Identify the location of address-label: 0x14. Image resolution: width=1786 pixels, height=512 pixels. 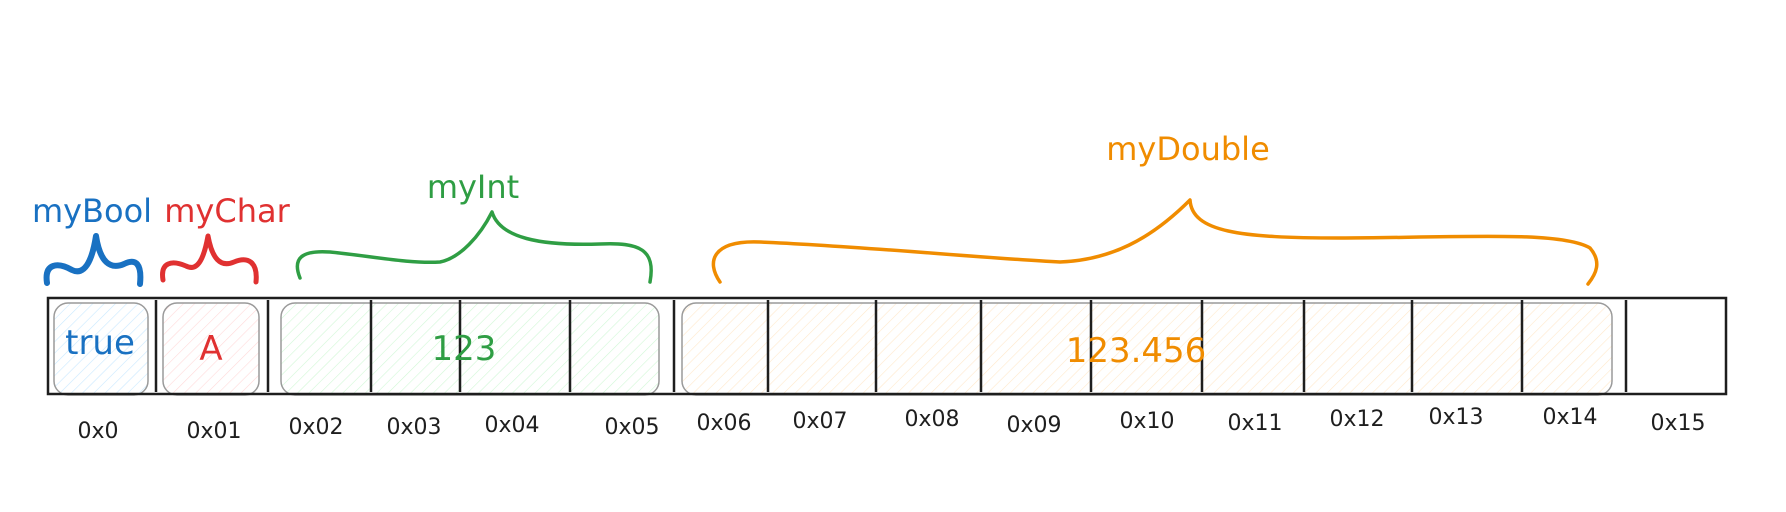
(1569, 417).